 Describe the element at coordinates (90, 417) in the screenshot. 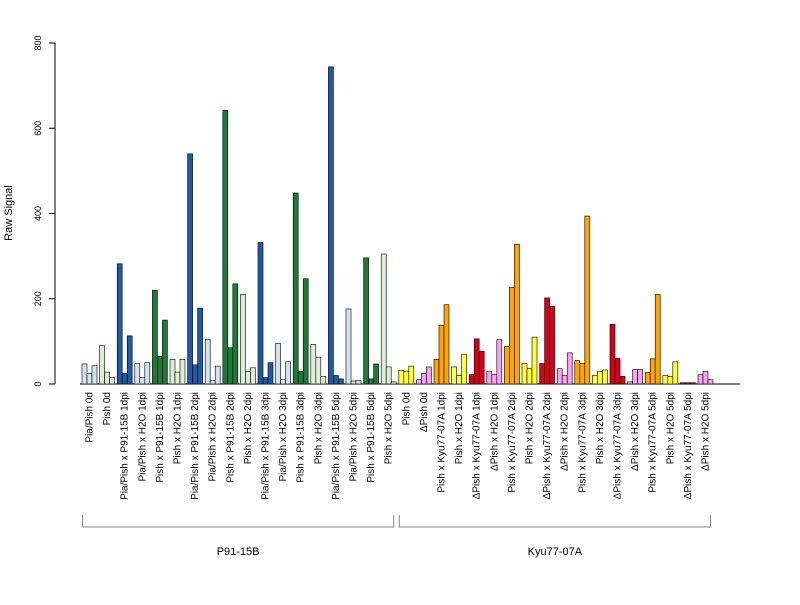

I see `x-tick-label: Pia/Pish 0d` at that location.